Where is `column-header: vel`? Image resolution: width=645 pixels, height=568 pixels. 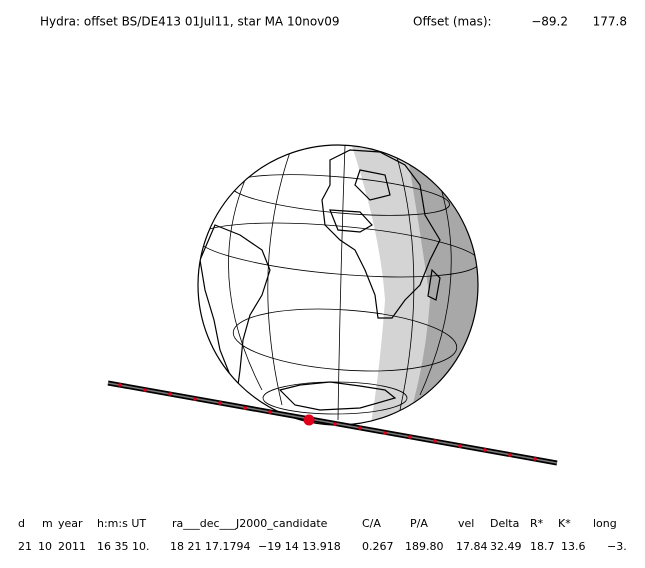 column-header: vel is located at coordinates (466, 523).